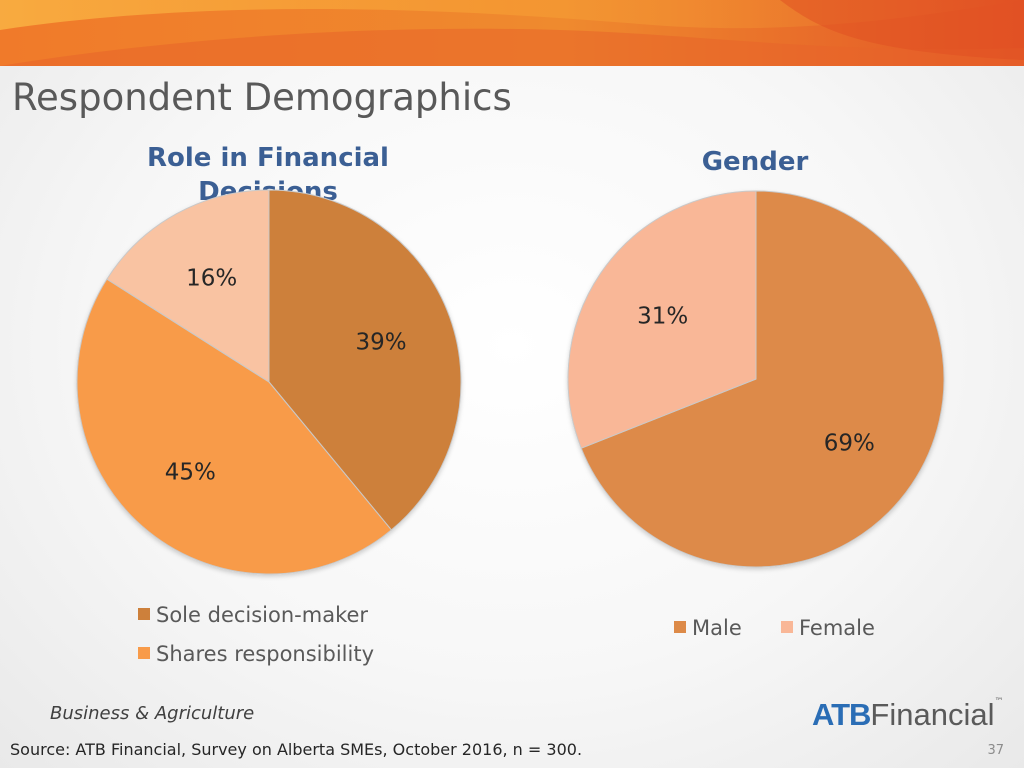 This screenshot has height=768, width=1024. Describe the element at coordinates (828, 628) in the screenshot. I see `legend-item-female: Female` at that location.